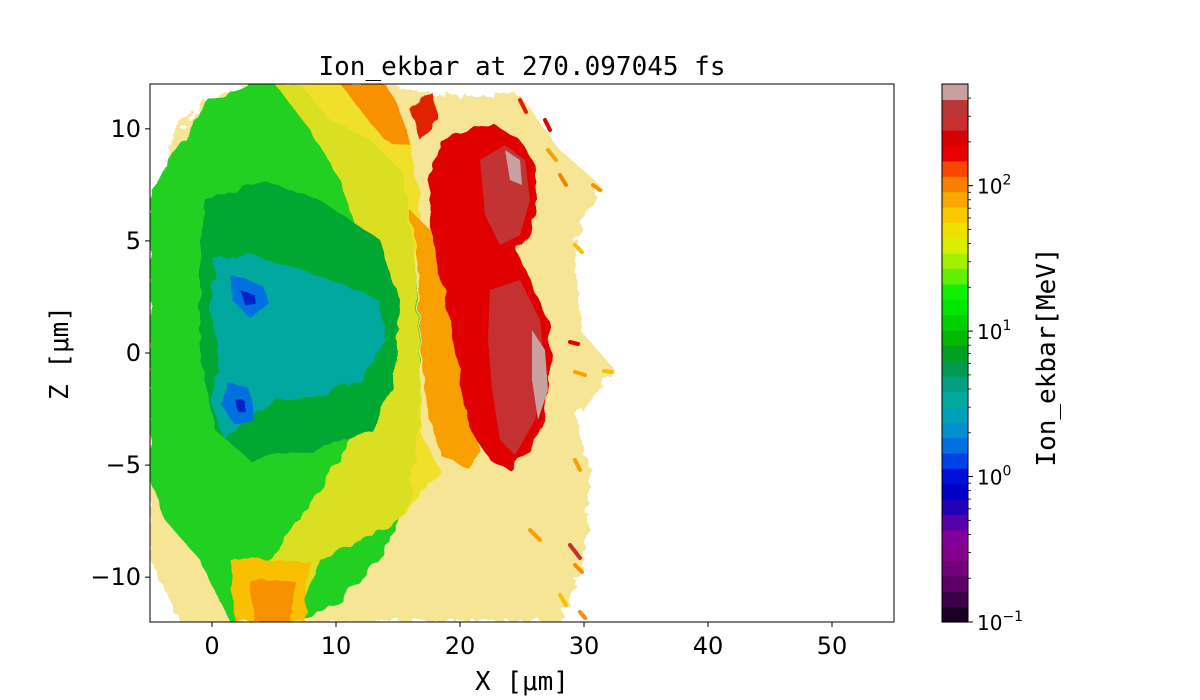 This screenshot has width=1200, height=700. What do you see at coordinates (375, 114) in the screenshot?
I see `field-orange-top` at bounding box center [375, 114].